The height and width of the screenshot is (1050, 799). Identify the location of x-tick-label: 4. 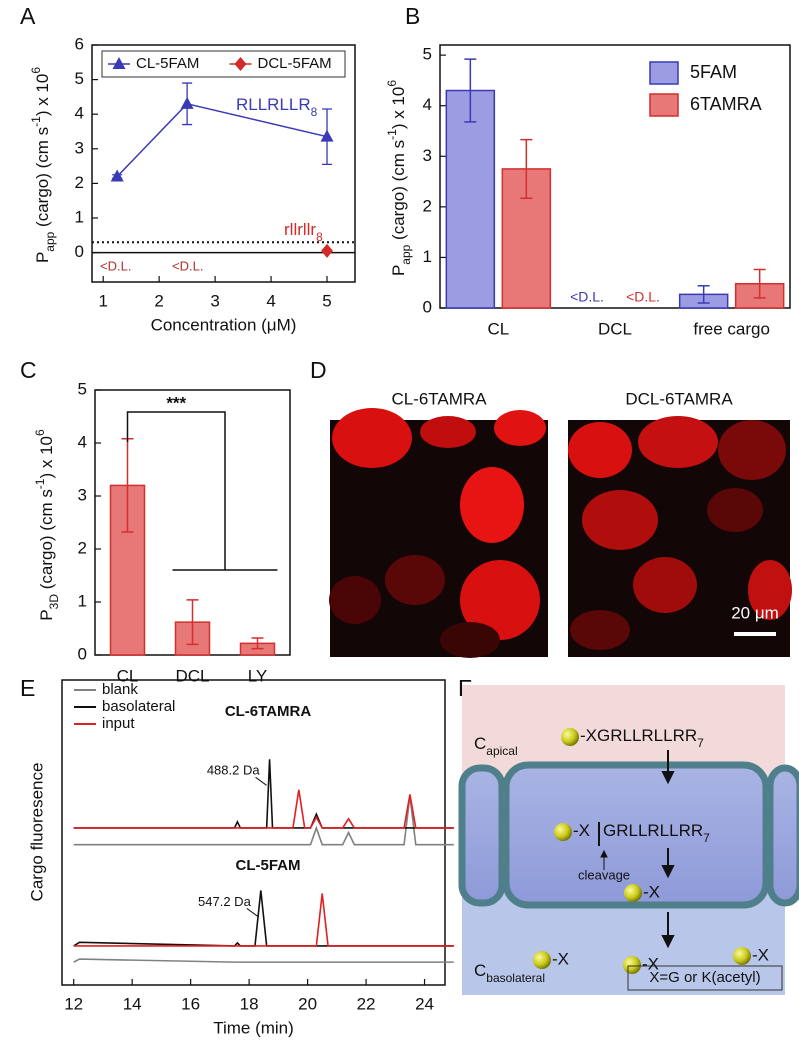
(270, 300).